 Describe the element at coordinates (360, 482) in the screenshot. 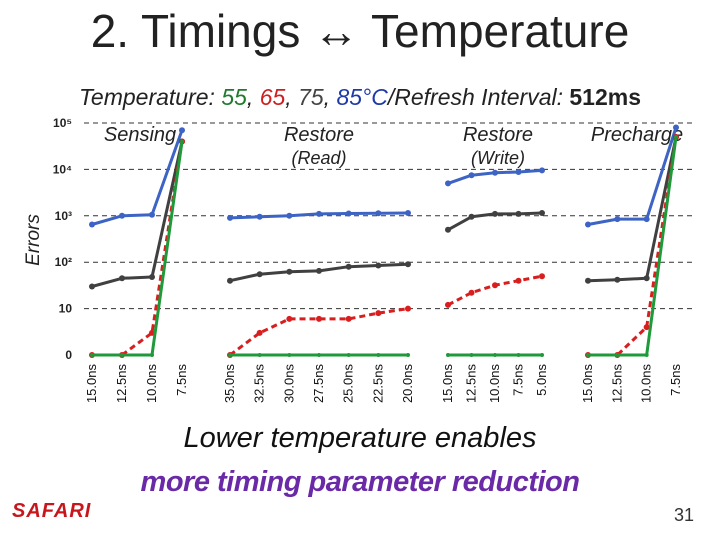

I see `caption-line-2: more timing parameter reduction` at that location.